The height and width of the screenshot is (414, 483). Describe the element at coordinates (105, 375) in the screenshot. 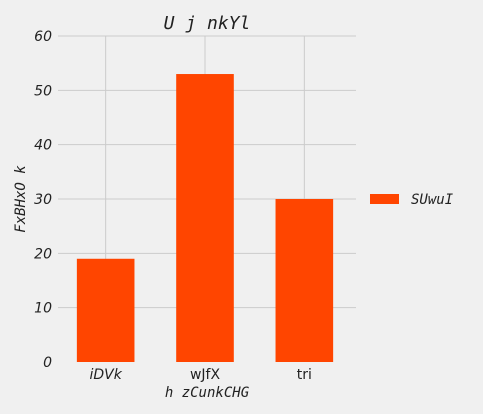

I see `x-tick-label: iDVk` at that location.